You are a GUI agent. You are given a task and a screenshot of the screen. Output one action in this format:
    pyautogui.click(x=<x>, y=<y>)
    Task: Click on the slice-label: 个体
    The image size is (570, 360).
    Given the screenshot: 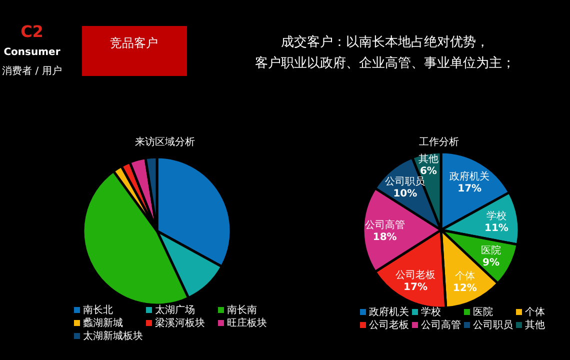 What is the action you would take?
    pyautogui.click(x=464, y=276)
    